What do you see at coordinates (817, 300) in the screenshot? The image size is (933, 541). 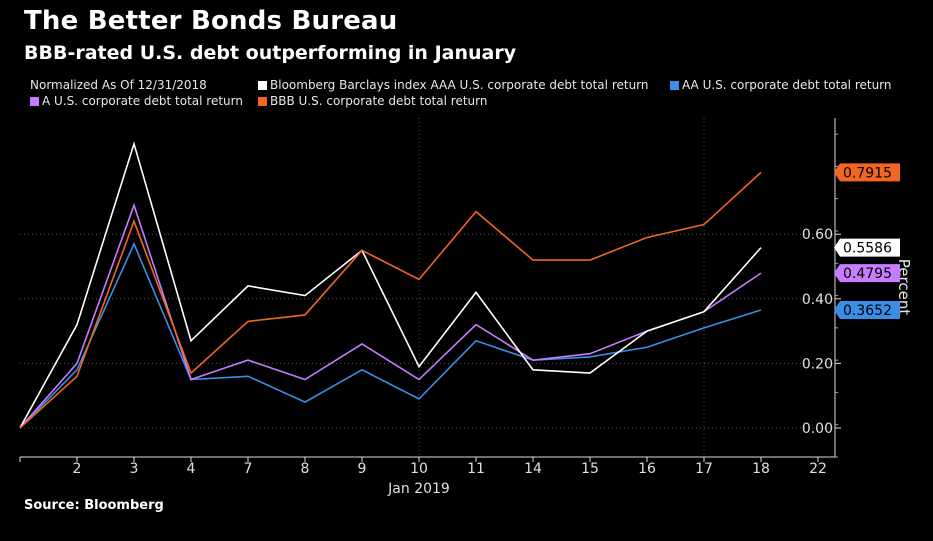 I see `y-tick-label: 0.40` at bounding box center [817, 300].